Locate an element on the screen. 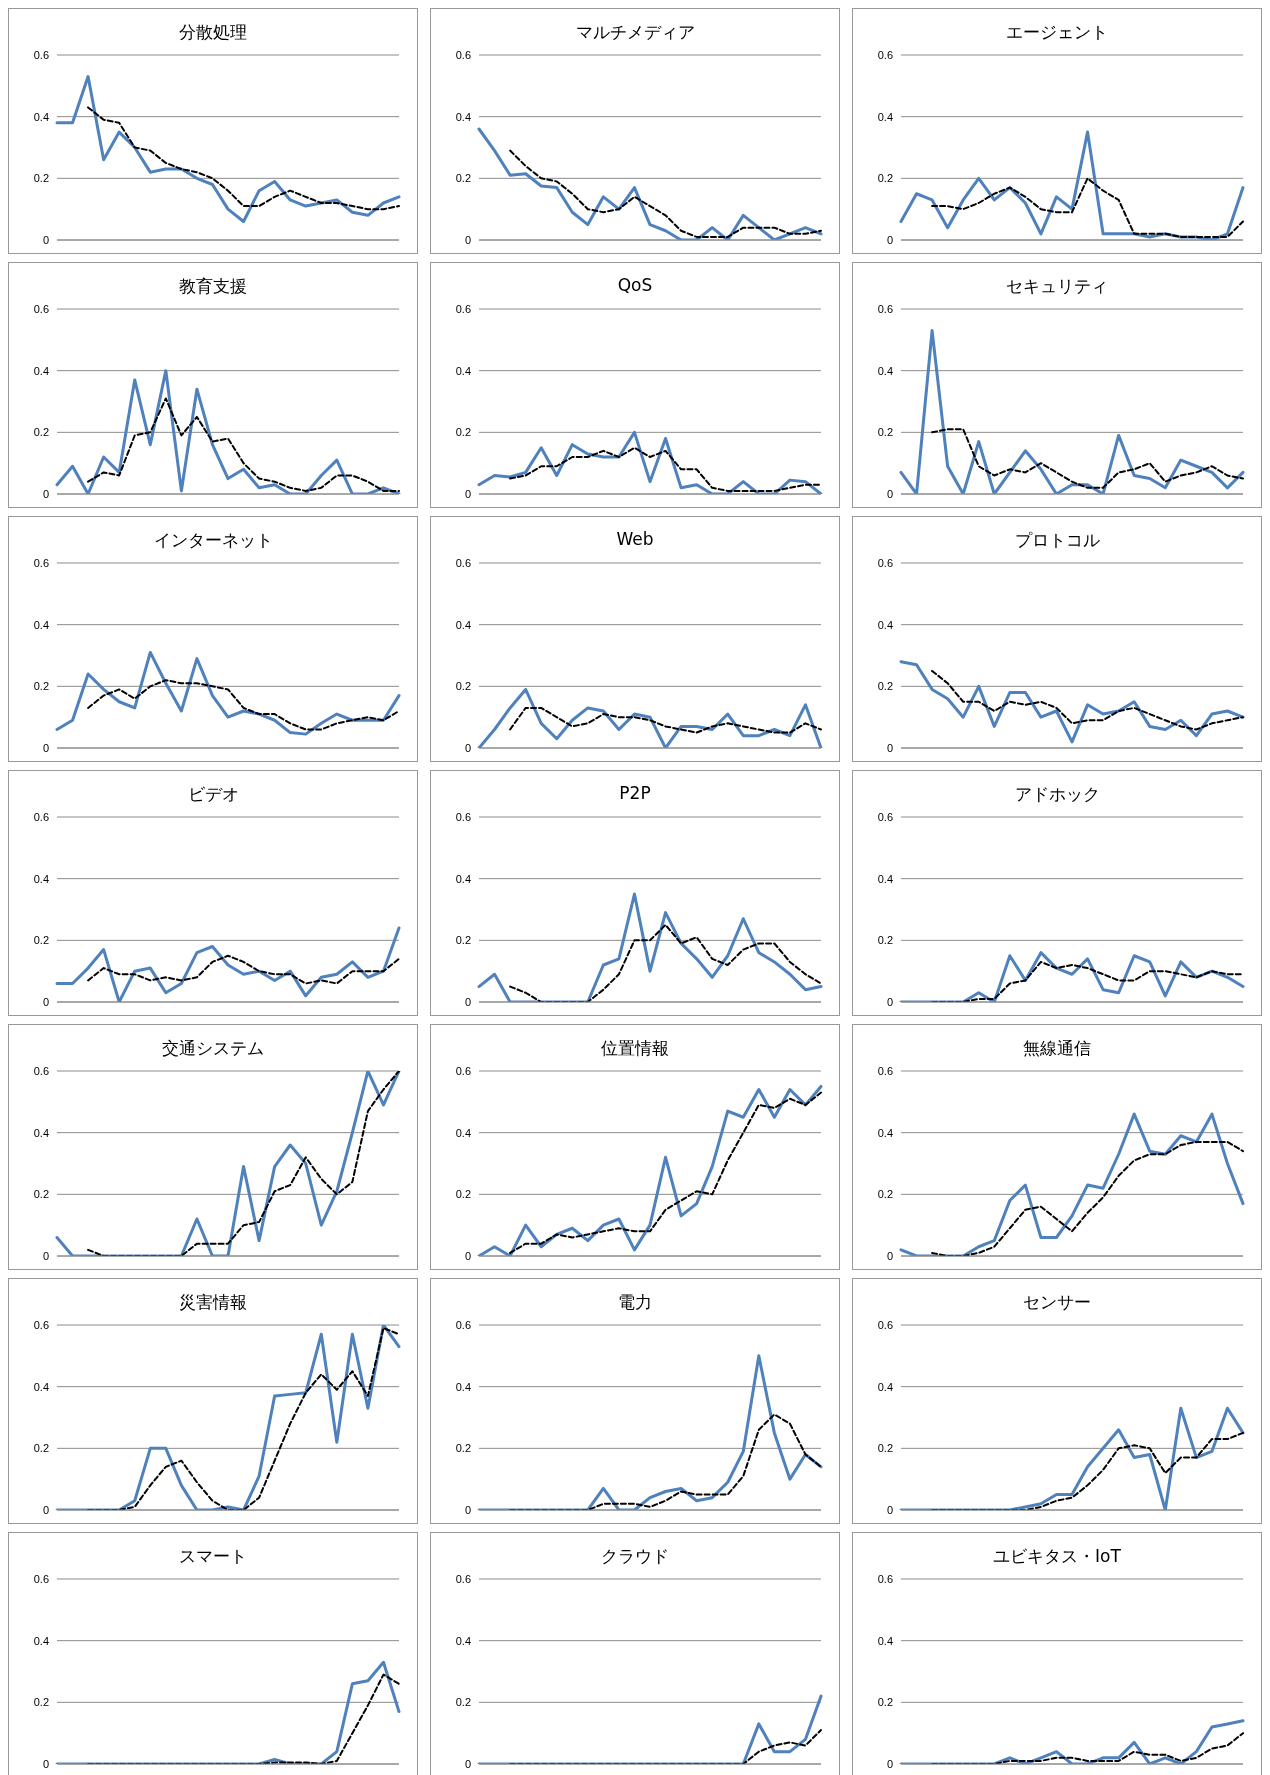 The width and height of the screenshot is (1270, 1775). chart-title: エージェント is located at coordinates (1057, 32).